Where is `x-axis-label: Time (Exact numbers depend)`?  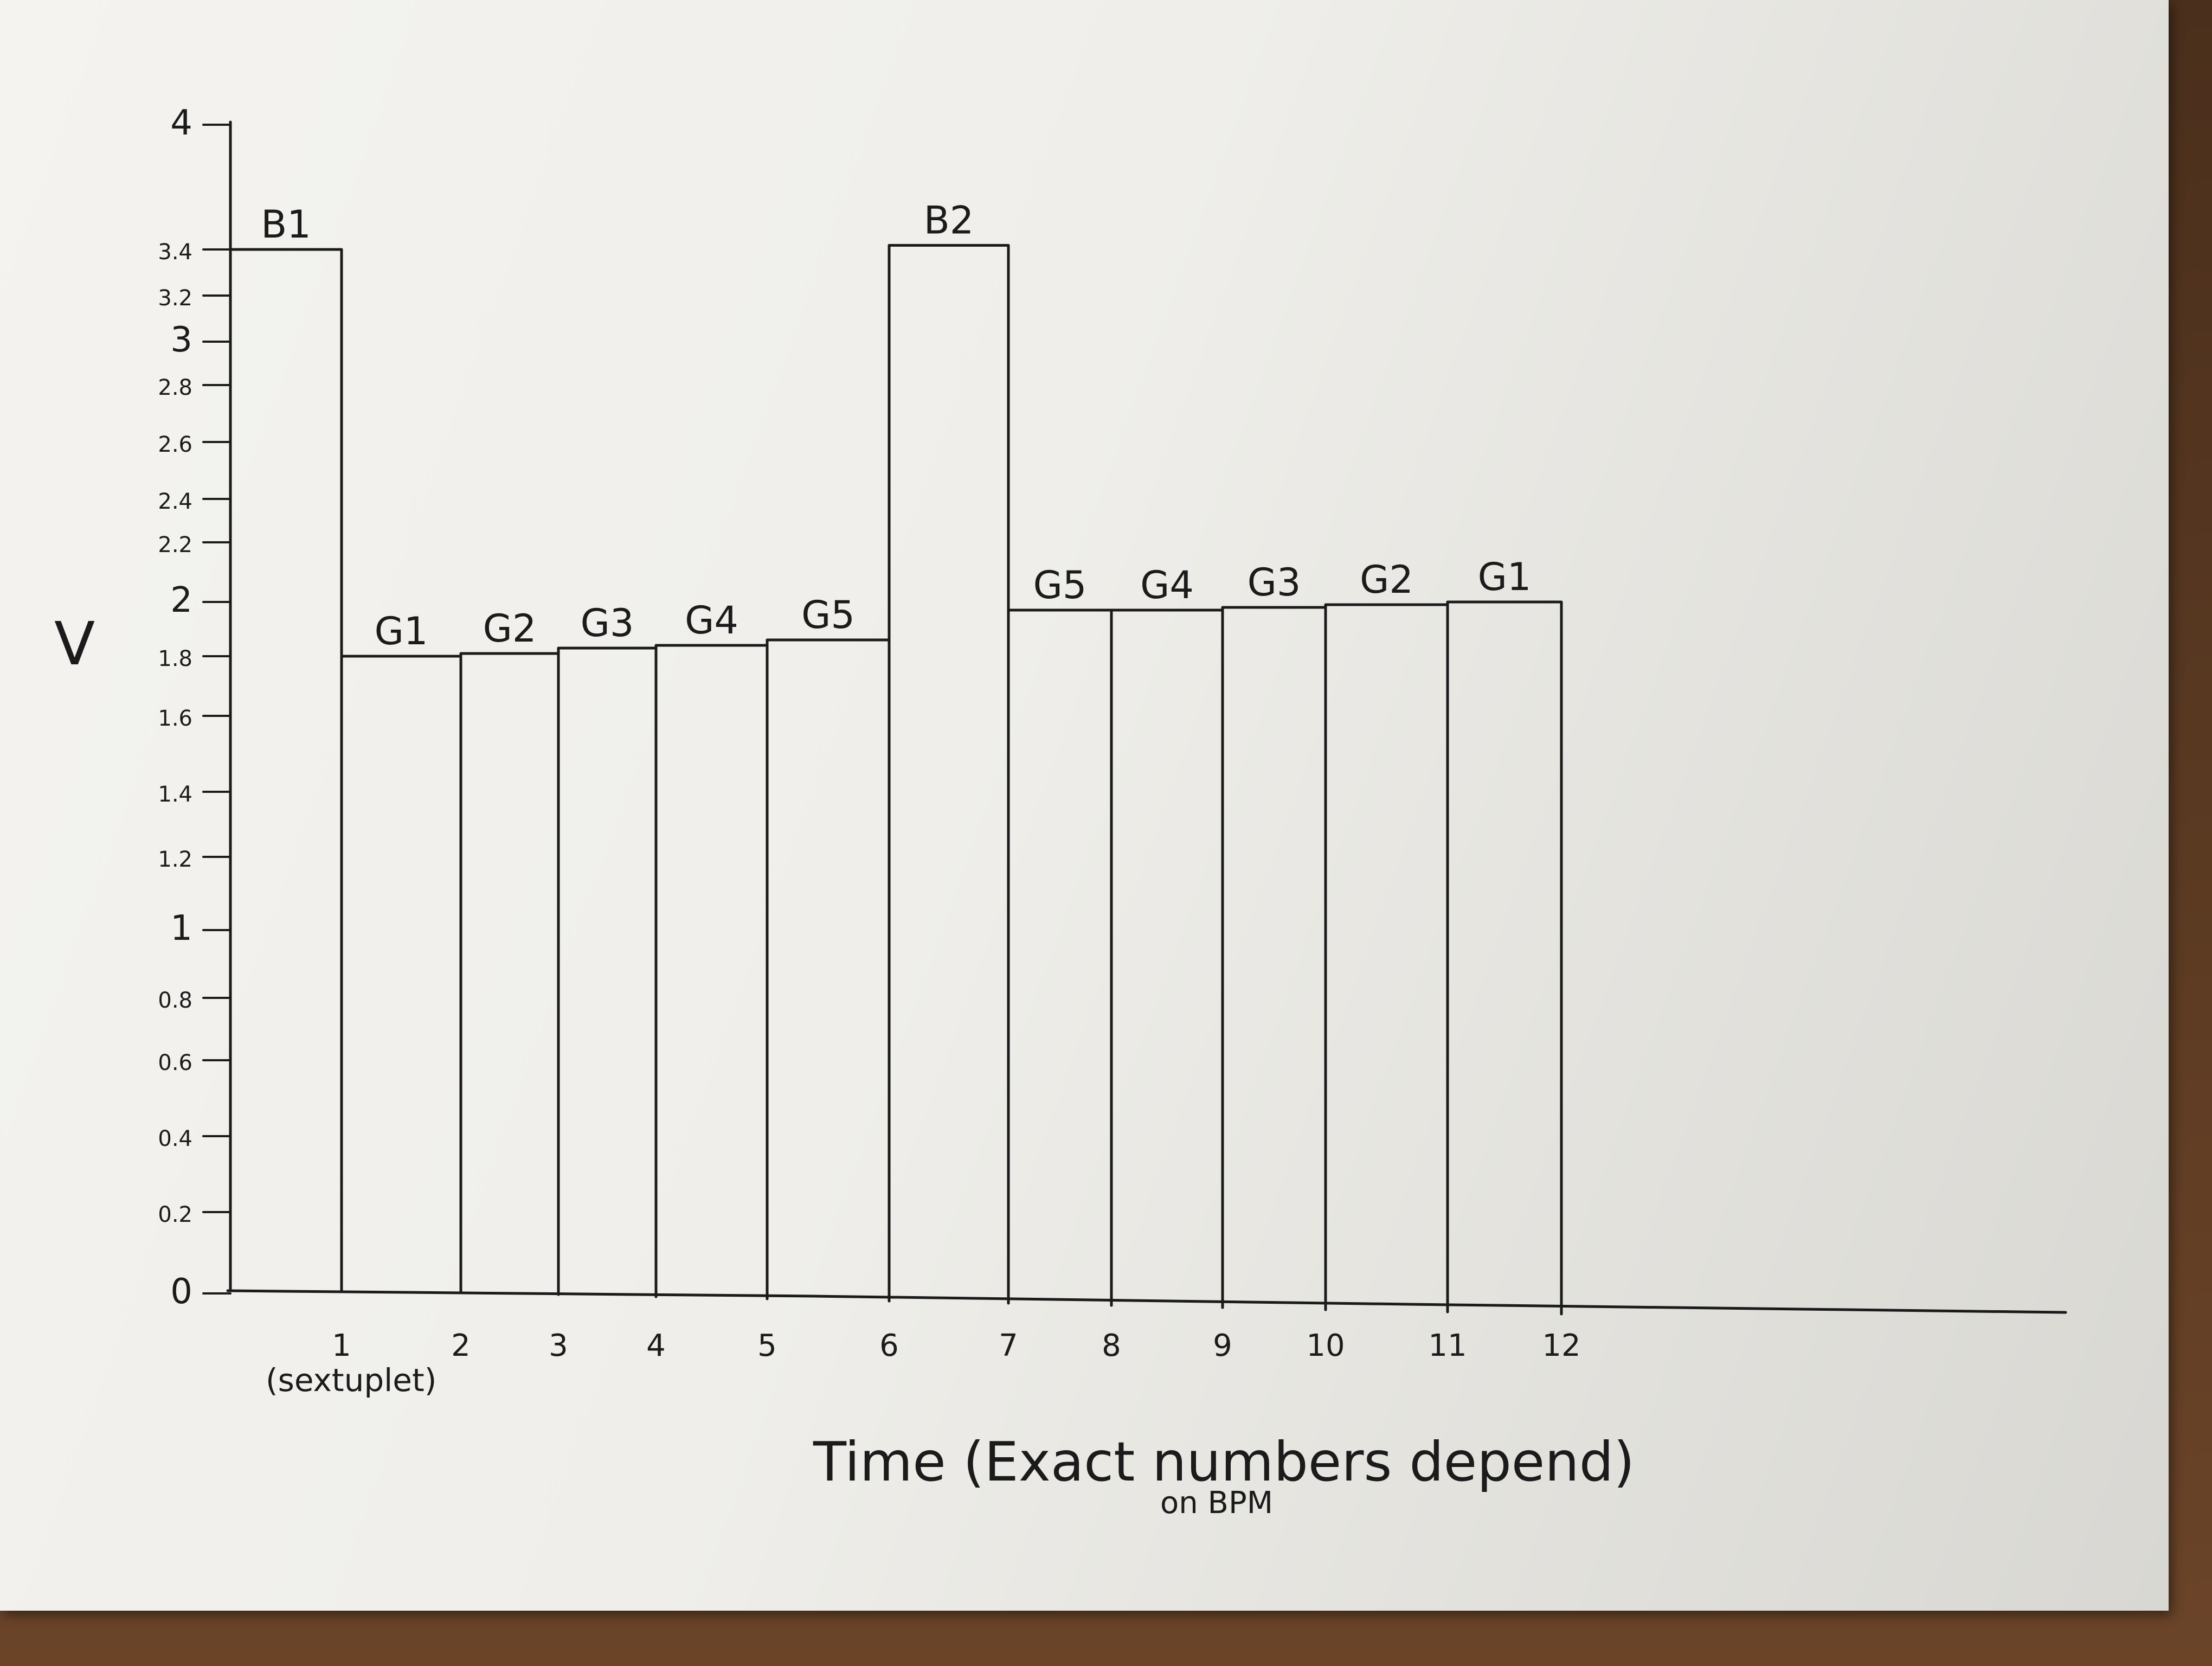 x-axis-label: Time (Exact numbers depend) is located at coordinates (1224, 1462).